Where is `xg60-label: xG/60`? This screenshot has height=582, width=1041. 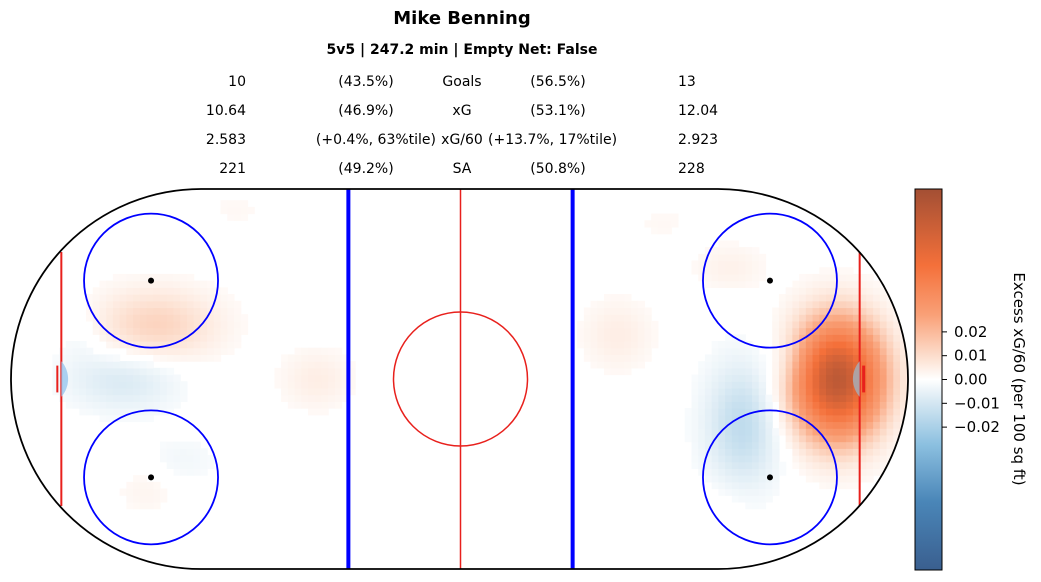
xg60-label: xG/60 is located at coordinates (462, 140).